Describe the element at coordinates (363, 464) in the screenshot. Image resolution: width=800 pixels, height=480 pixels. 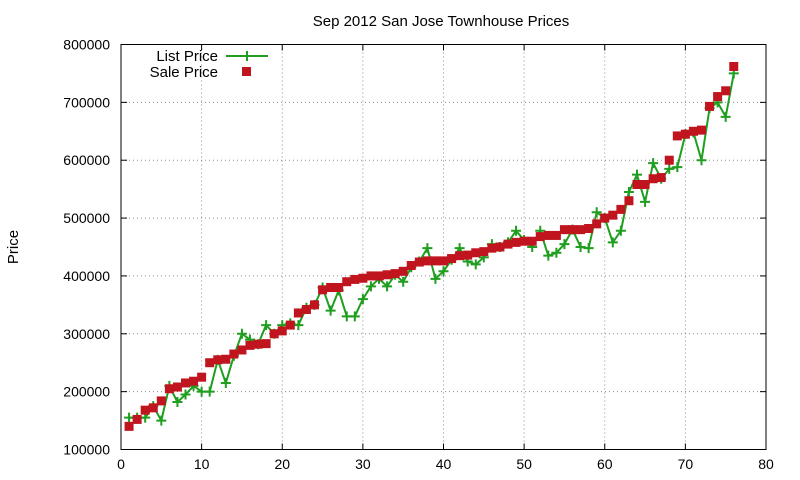
I see `x-tick-label: 30` at that location.